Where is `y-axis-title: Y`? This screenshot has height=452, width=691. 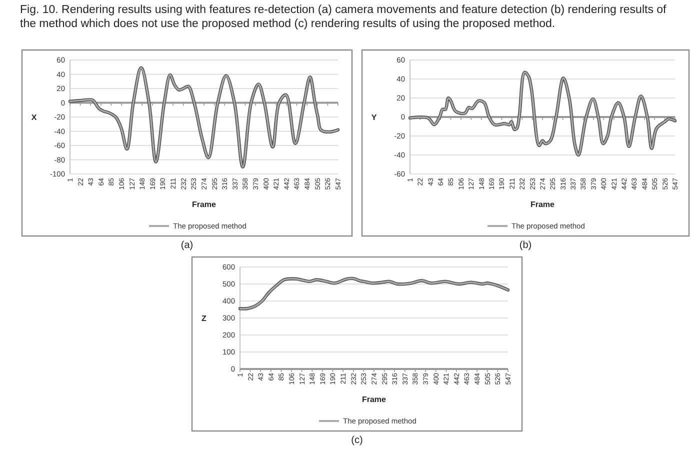
y-axis-title: Y is located at coordinates (374, 117).